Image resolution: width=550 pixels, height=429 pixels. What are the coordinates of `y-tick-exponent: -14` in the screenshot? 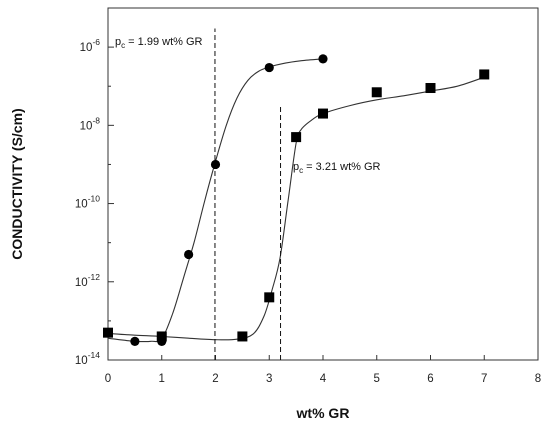 It's located at (94, 355).